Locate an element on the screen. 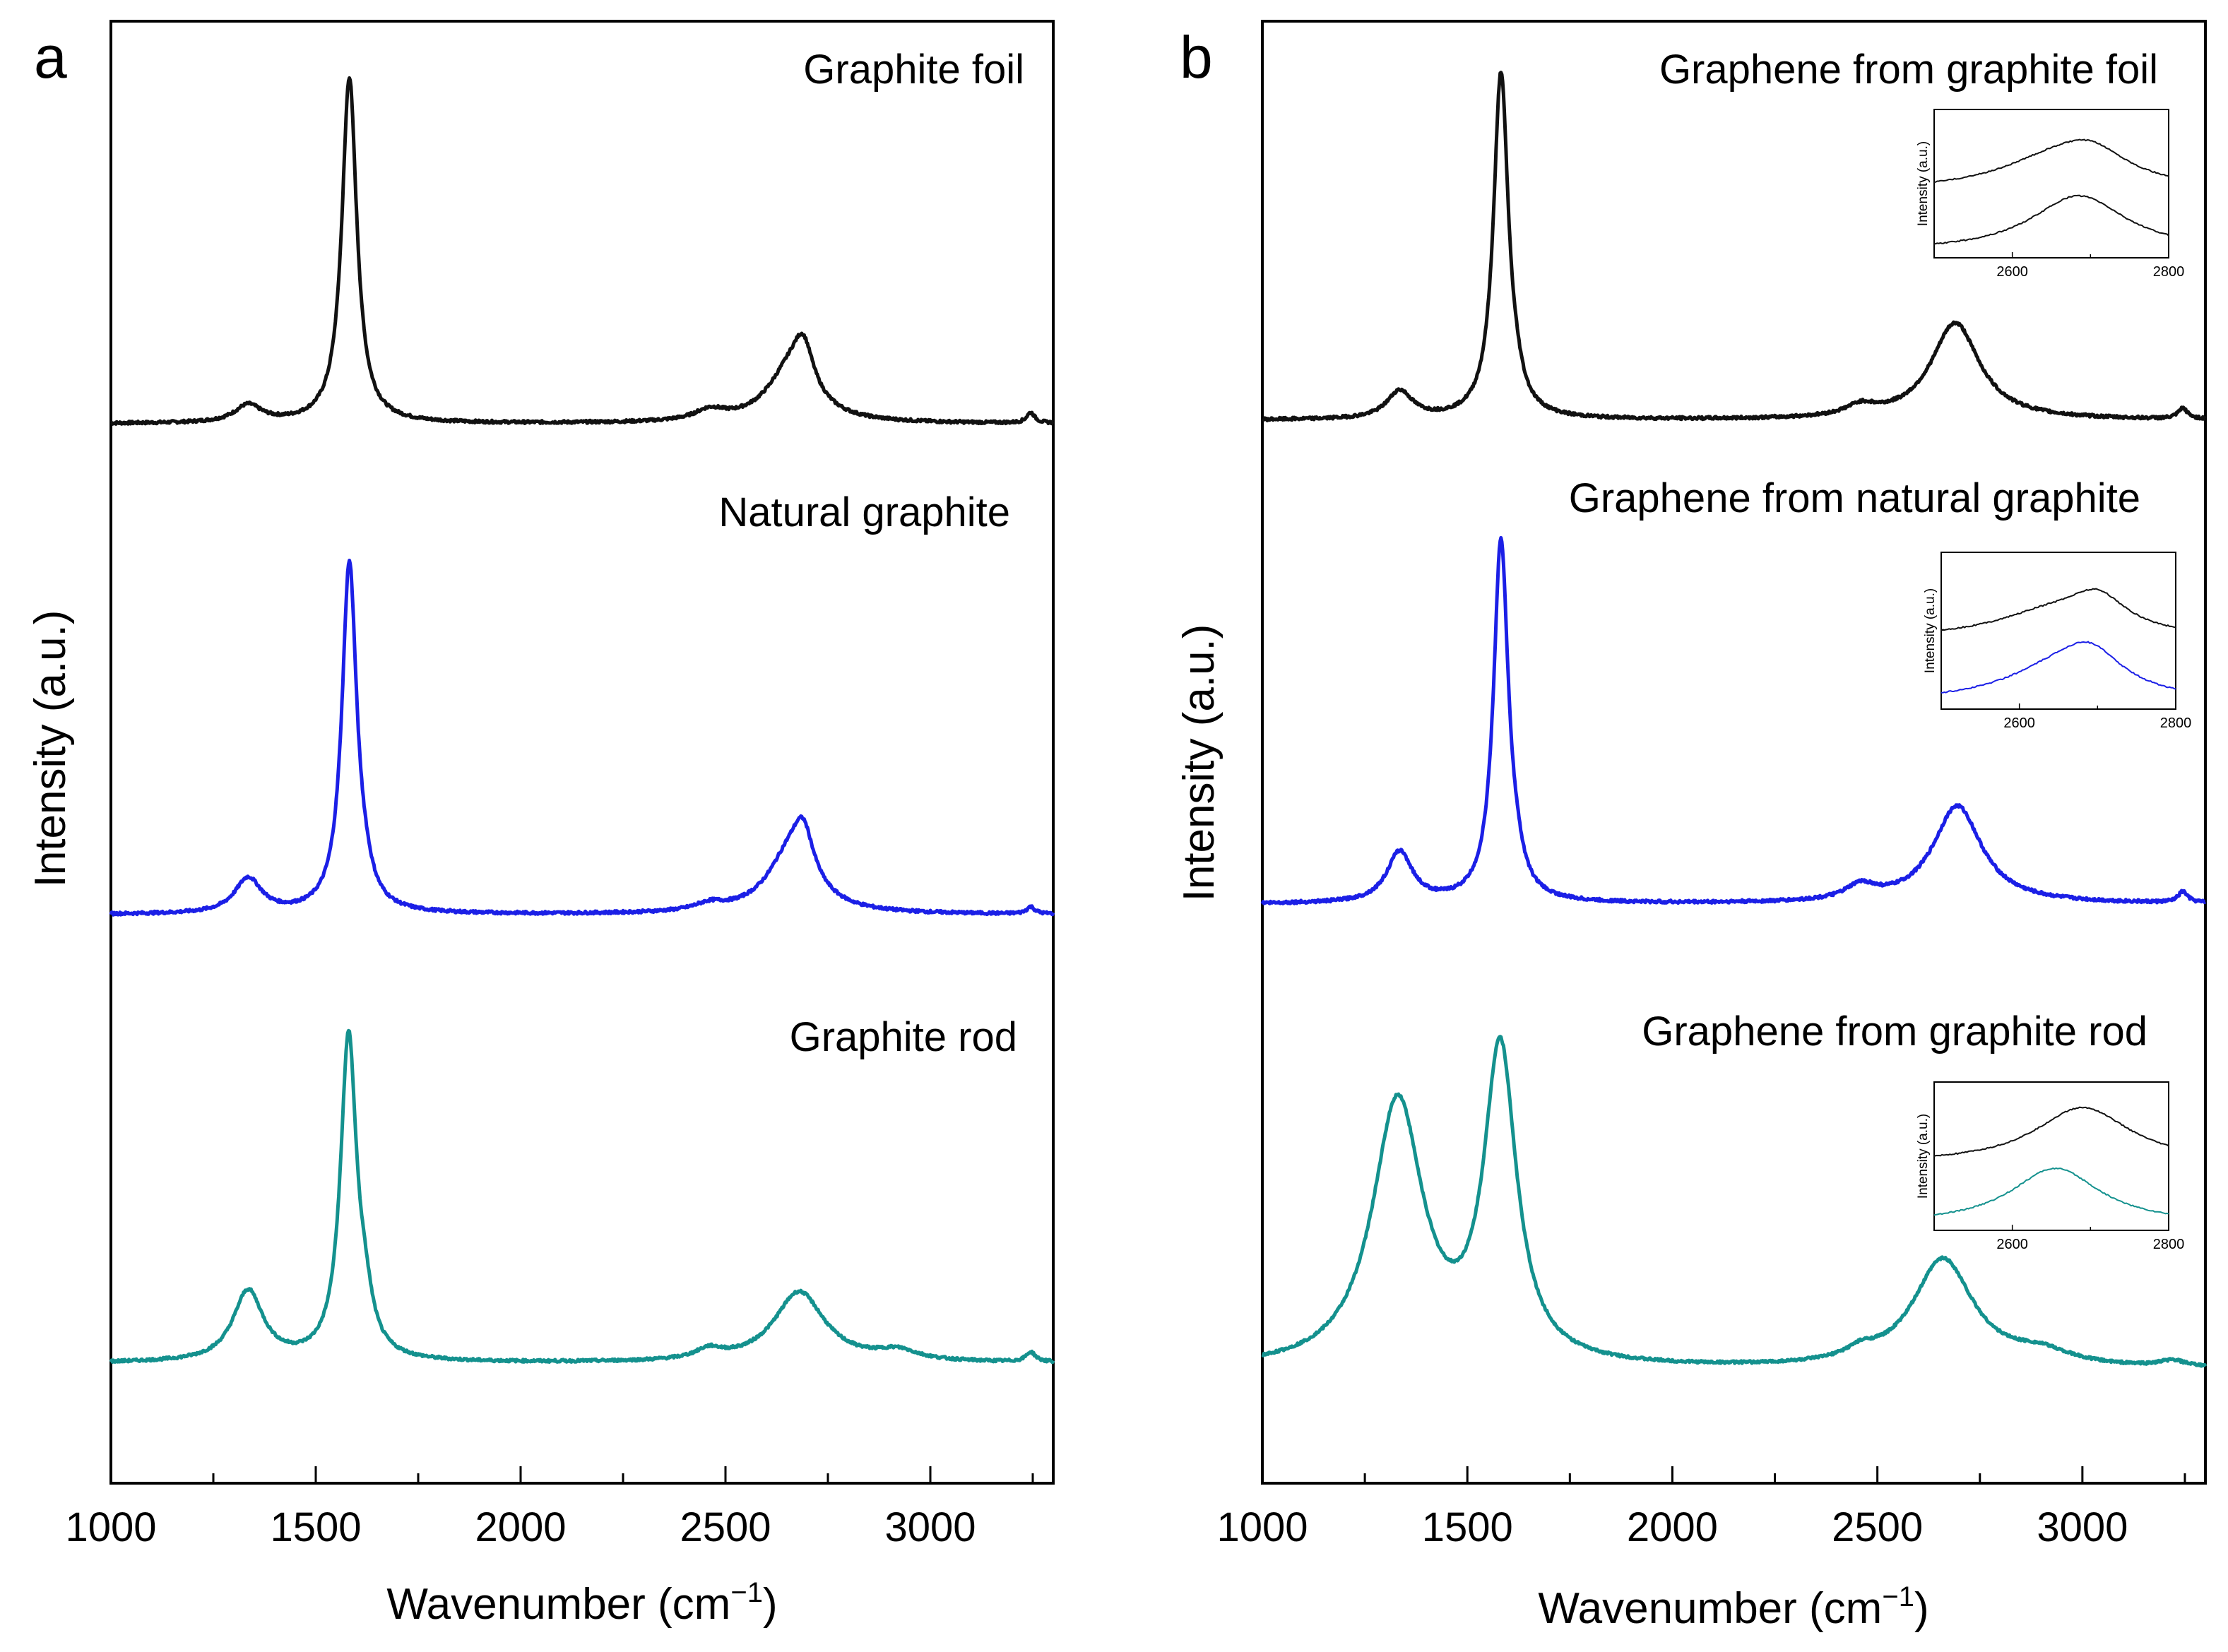  x-axis-title-a: Wavenumber (cm−1) is located at coordinates (581, 1603).